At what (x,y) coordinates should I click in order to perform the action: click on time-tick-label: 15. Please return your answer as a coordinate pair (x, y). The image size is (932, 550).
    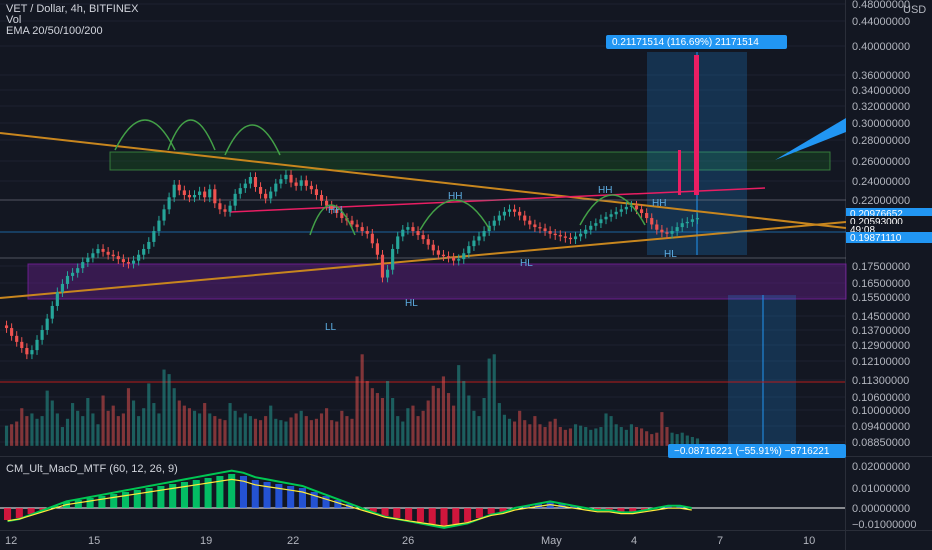
    Looking at the image, I should click on (94, 541).